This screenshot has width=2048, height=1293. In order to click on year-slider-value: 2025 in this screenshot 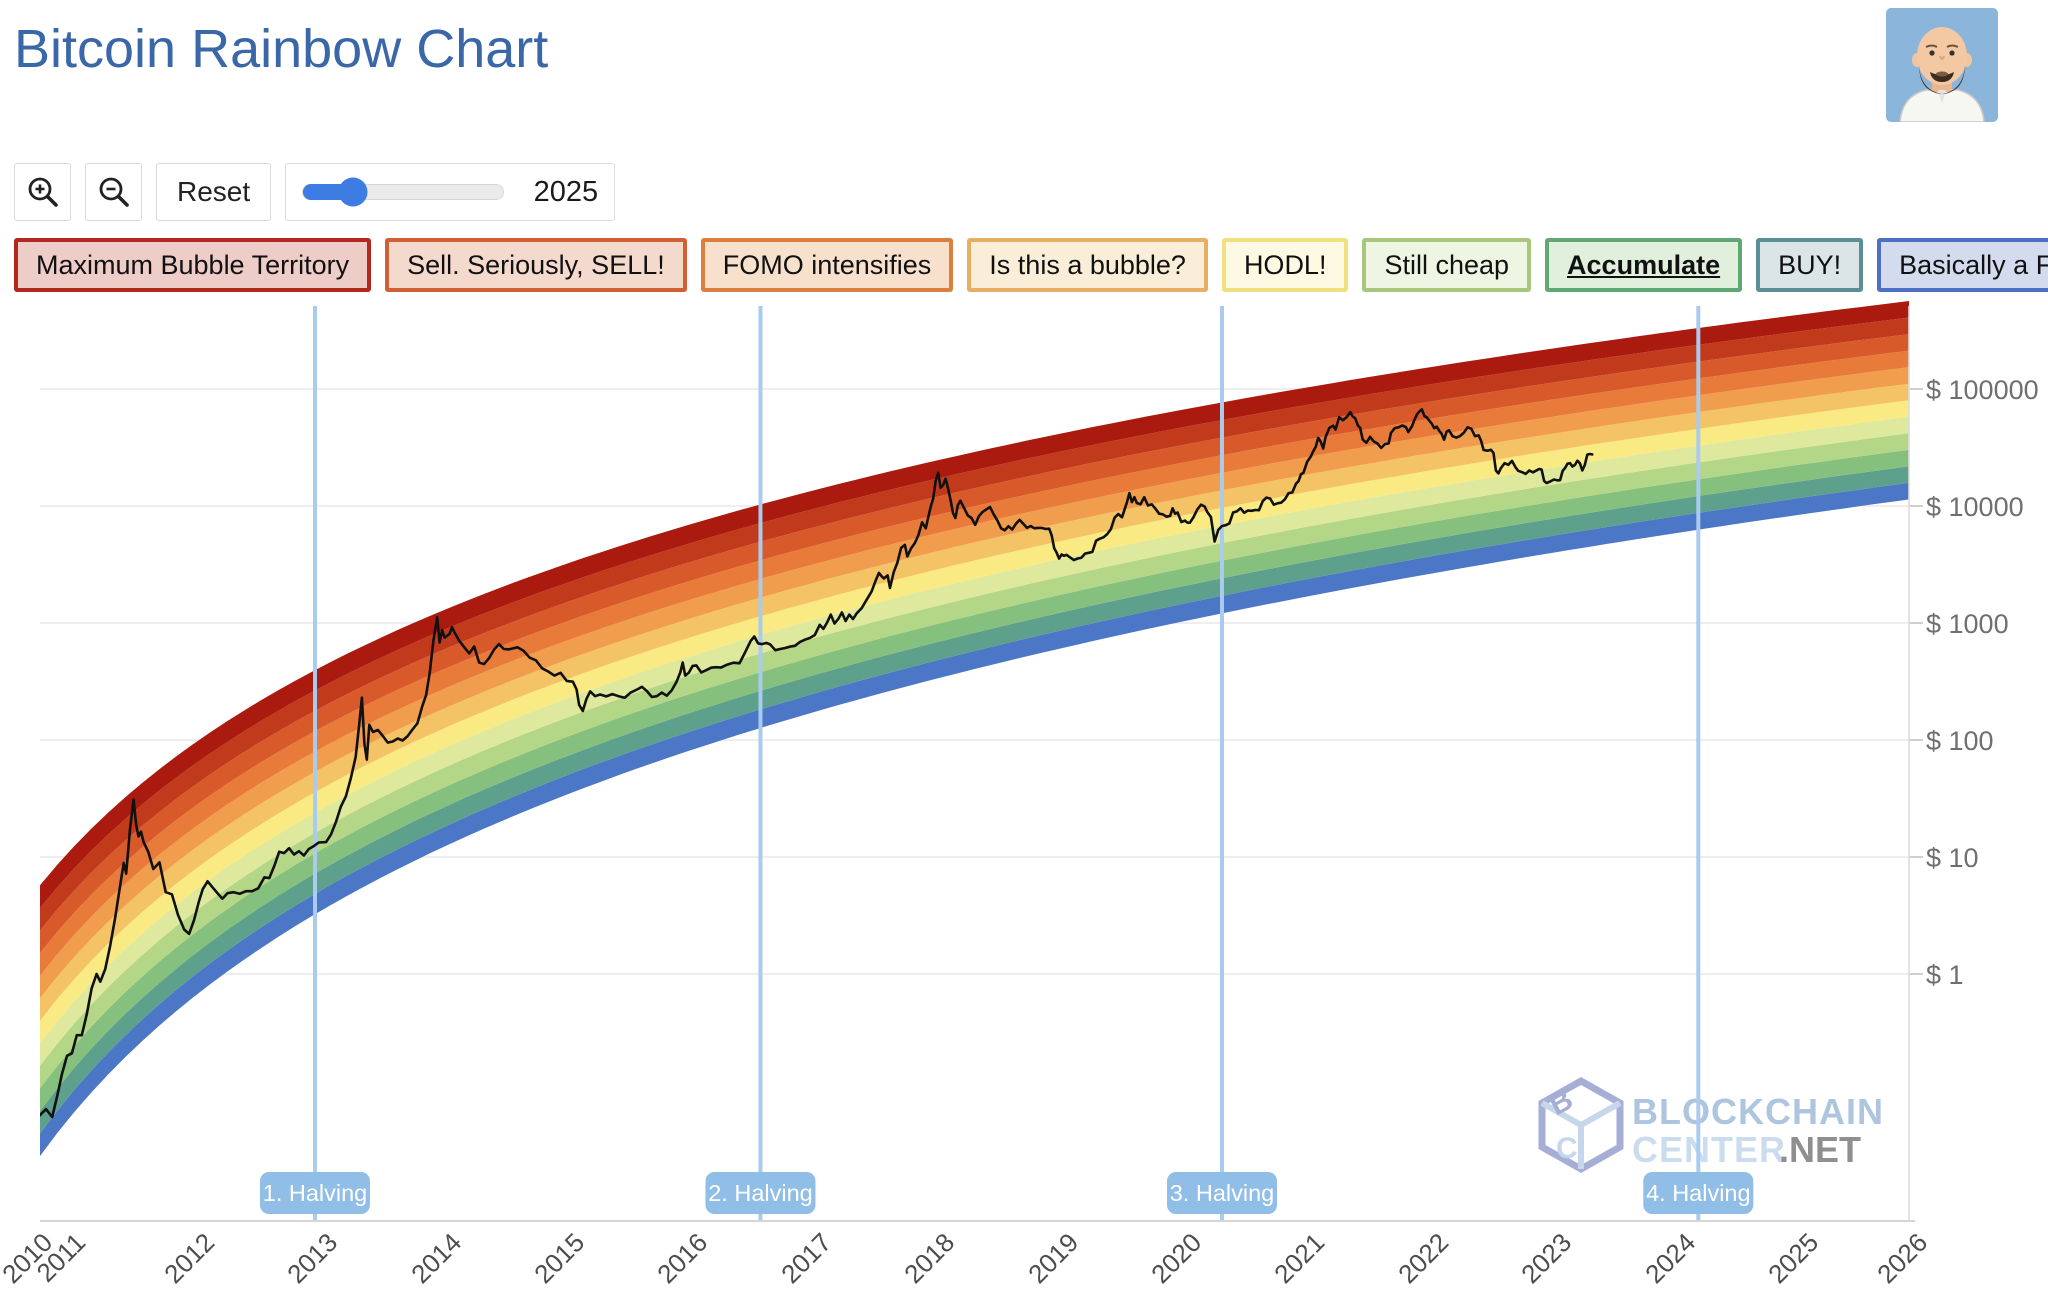, I will do `click(566, 191)`.